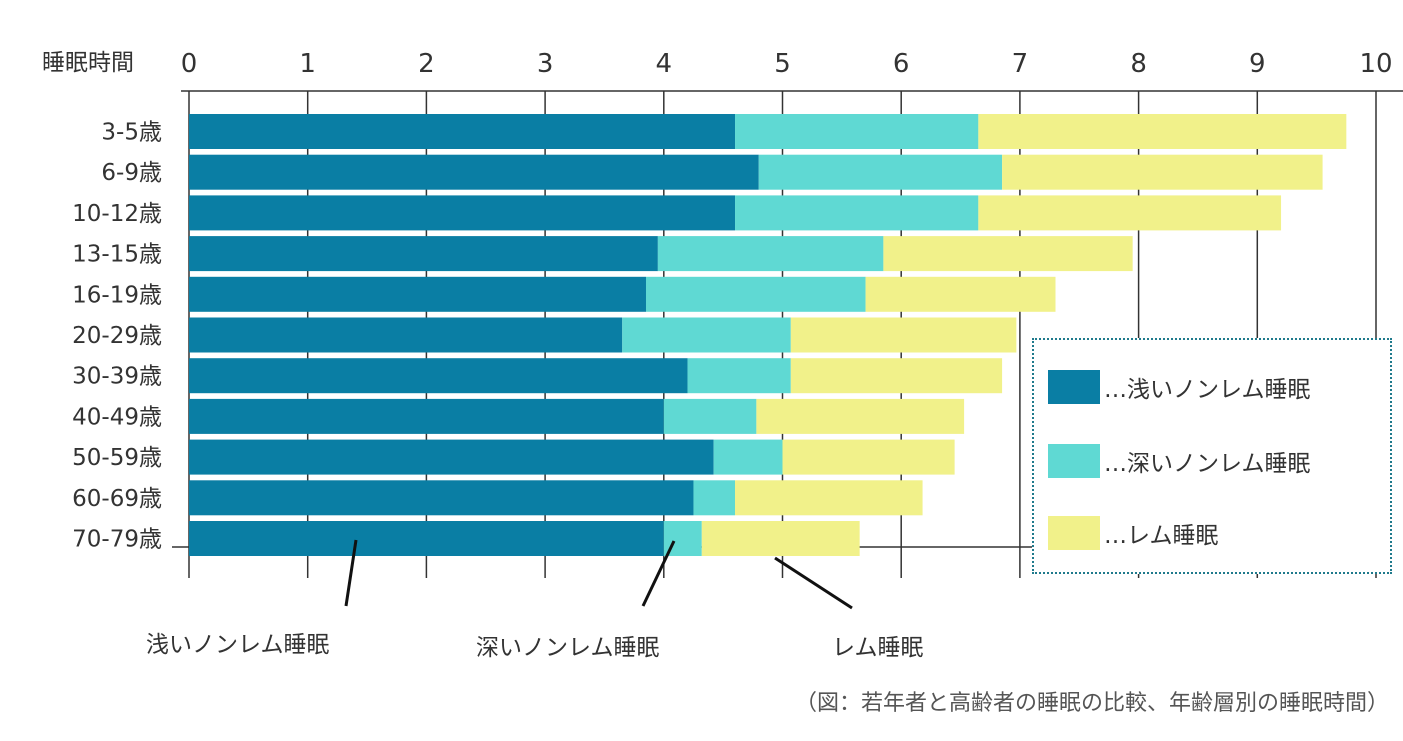 This screenshot has width=1403, height=741. I want to click on x-tick-label-2: 2, so click(426, 64).